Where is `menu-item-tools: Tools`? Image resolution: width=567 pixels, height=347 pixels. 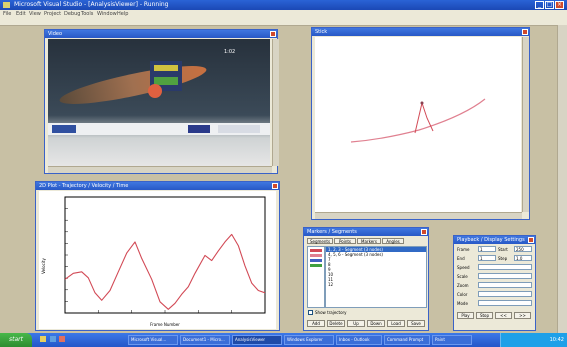
menu-item-tools: Tools is located at coordinates (87, 14).